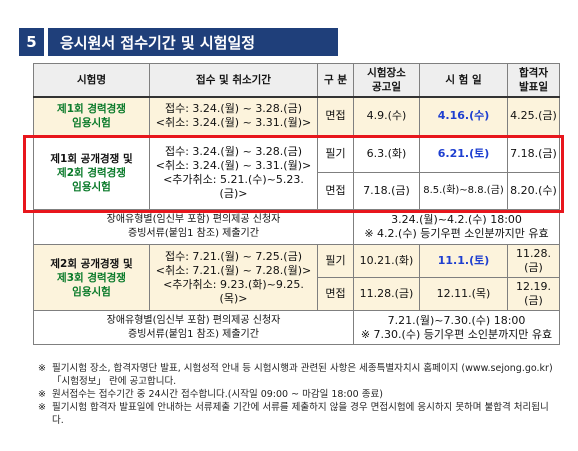 This screenshot has width=578, height=451. What do you see at coordinates (91, 277) in the screenshot?
I see `exam-name-cell: 제2회 공개경쟁 및 제3회 경력경쟁 임용시험` at bounding box center [91, 277].